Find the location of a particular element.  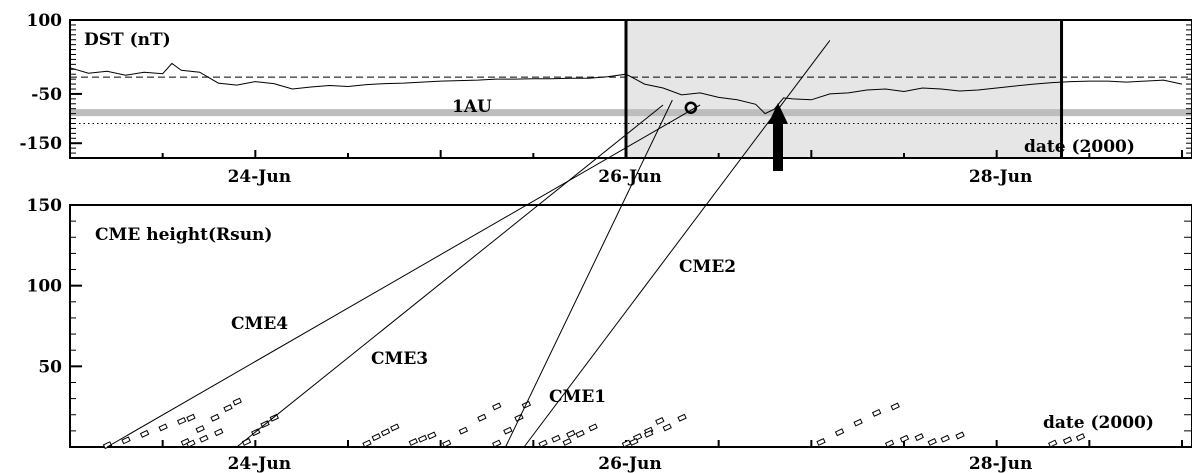

storm-arrival-arrow-icon is located at coordinates (778, 137).